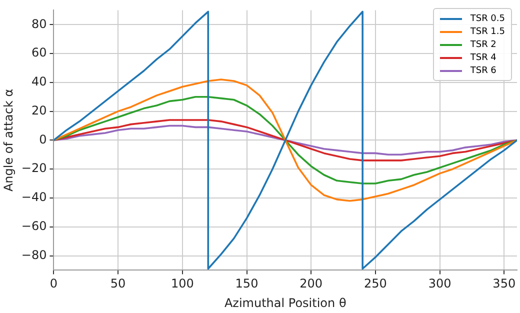 The image size is (520, 313). Describe the element at coordinates (34, 168) in the screenshot. I see `y-tick-label: −20` at that location.